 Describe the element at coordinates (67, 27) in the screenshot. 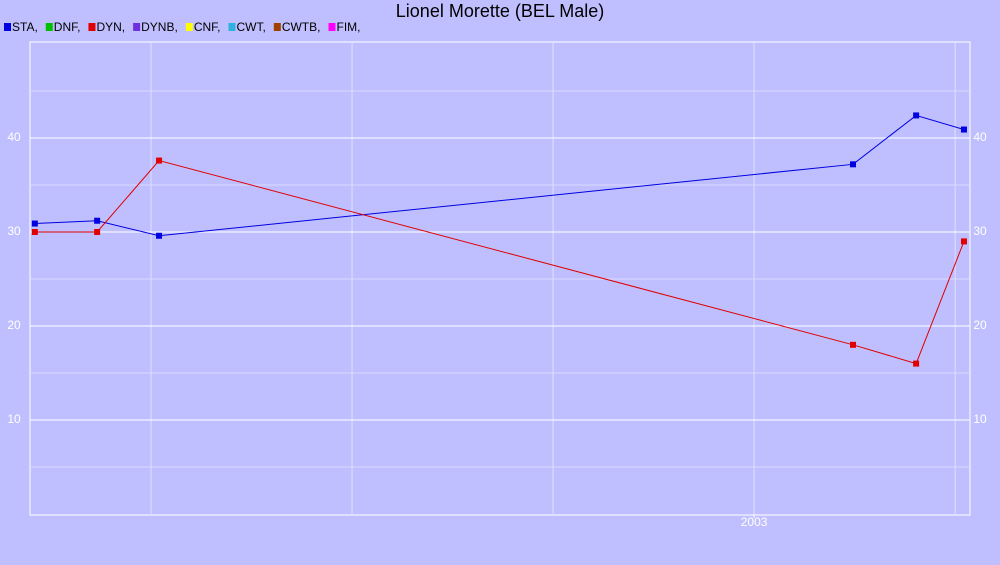

I see `legend-label: DNF,` at that location.